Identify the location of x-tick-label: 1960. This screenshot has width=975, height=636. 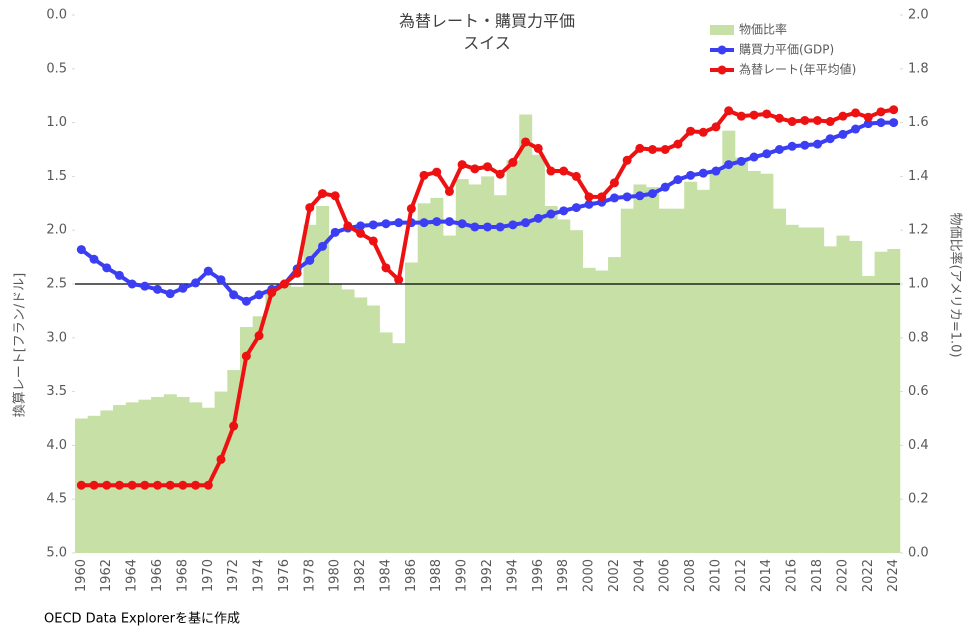
(81, 575).